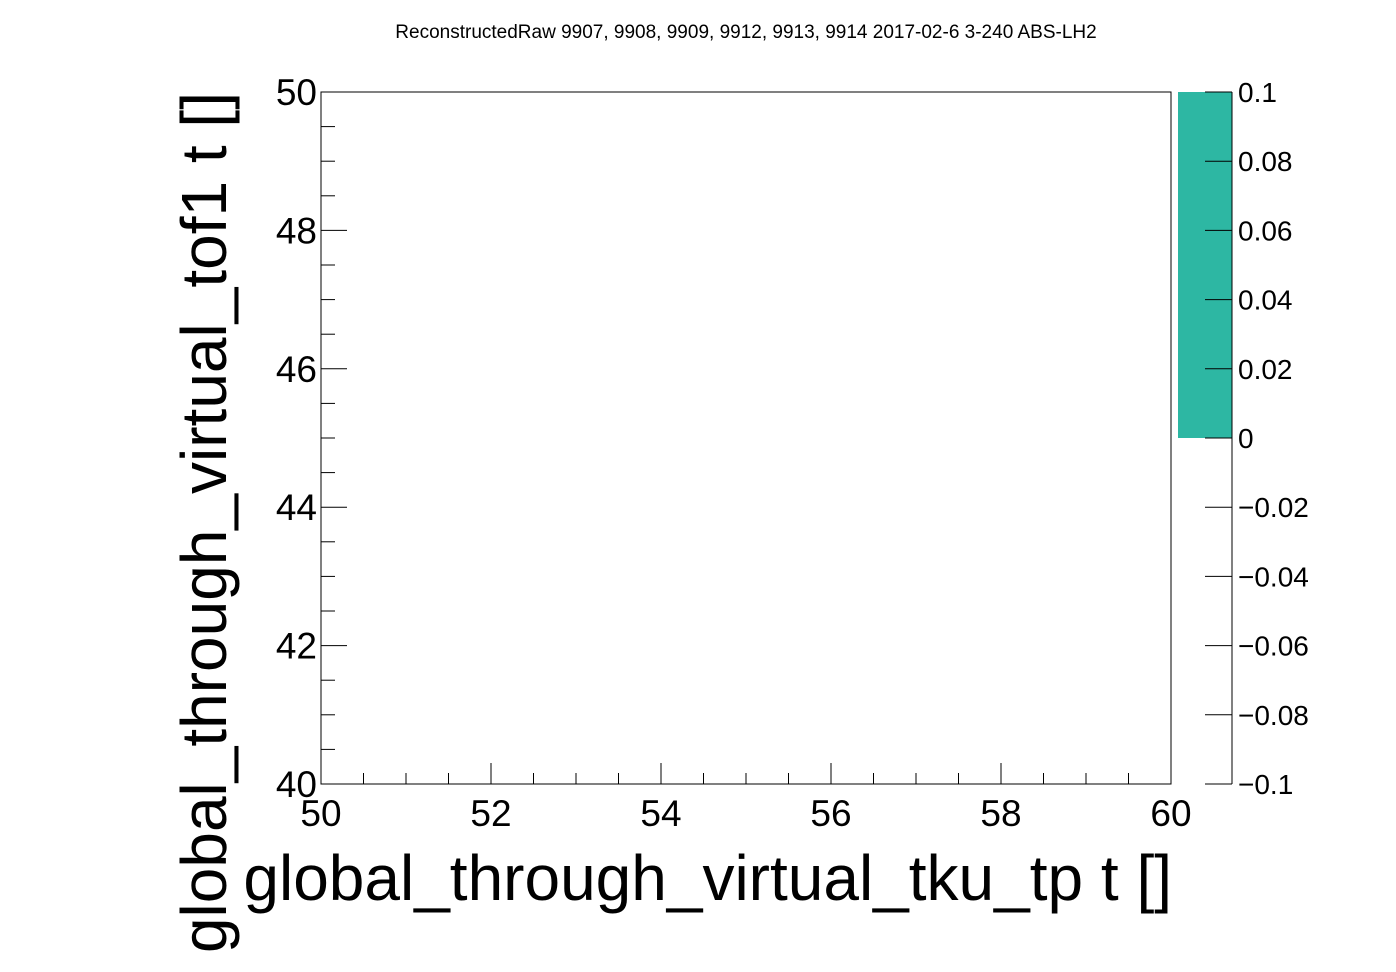 This screenshot has height=972, width=1396. What do you see at coordinates (707, 878) in the screenshot?
I see `x-axis-label: global_through_virtual_tku_tp t []` at bounding box center [707, 878].